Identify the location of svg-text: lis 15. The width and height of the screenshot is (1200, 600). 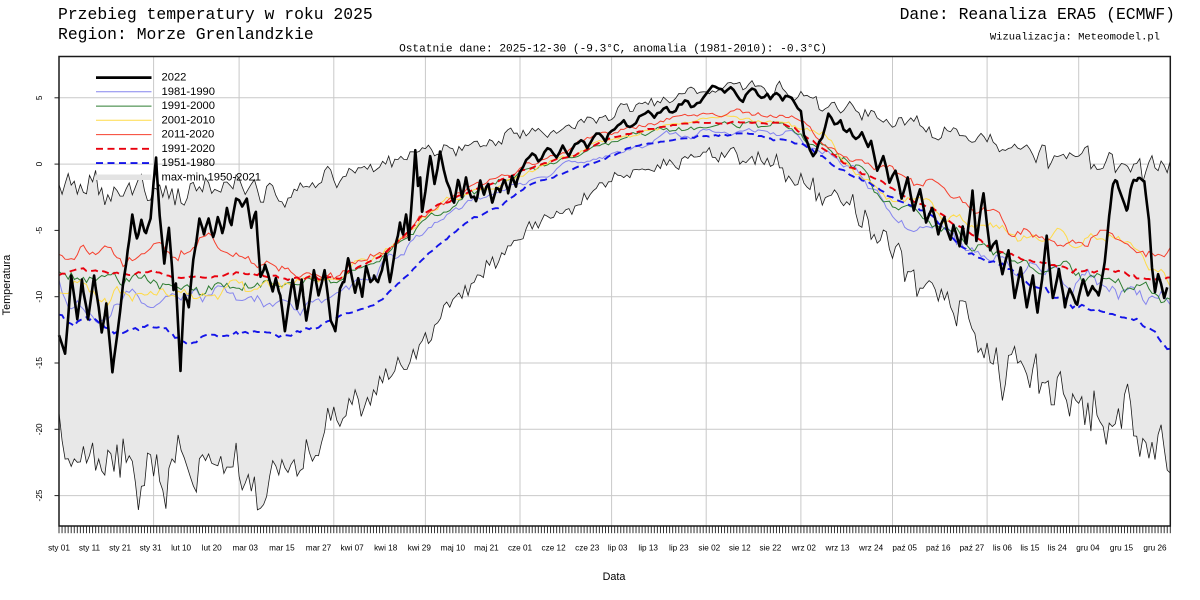
(1030, 548).